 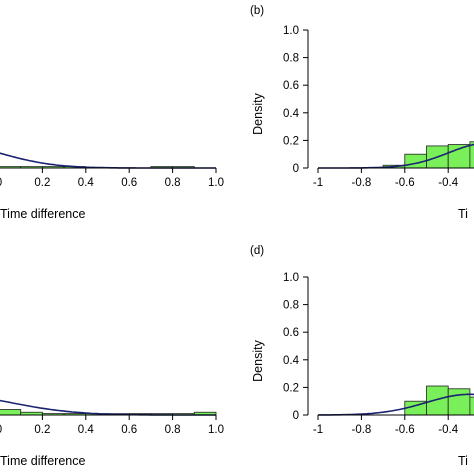 I want to click on panel-label: (b), so click(x=257, y=11).